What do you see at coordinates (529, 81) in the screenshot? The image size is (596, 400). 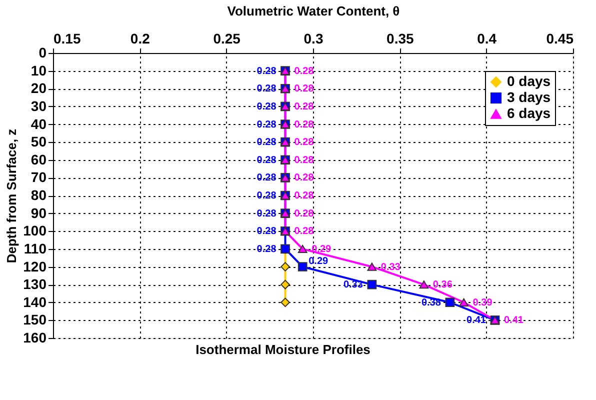 I see `legend-label: 0 days` at bounding box center [529, 81].